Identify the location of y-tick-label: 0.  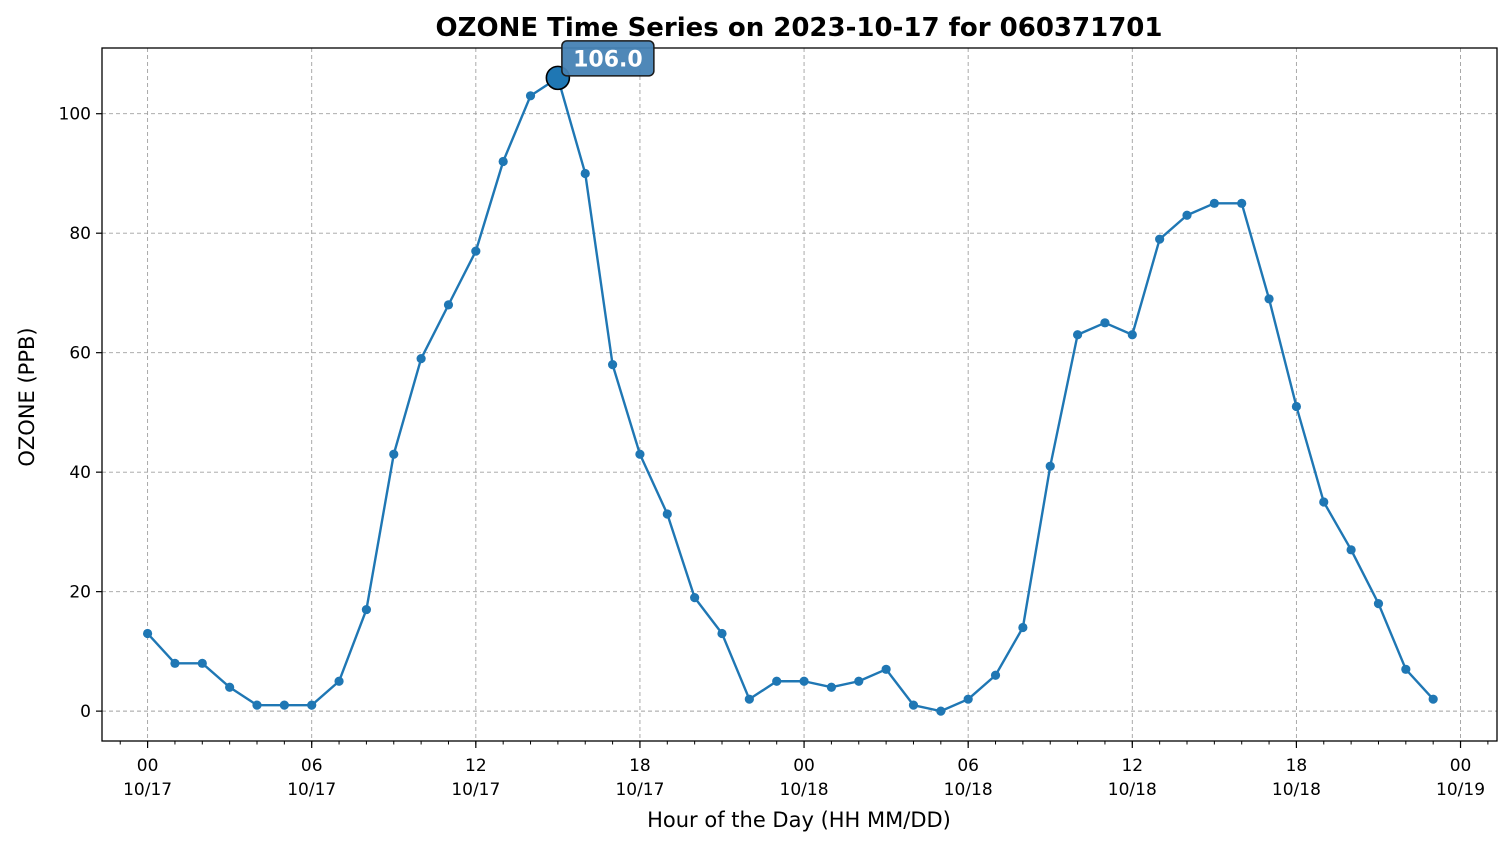
(85, 712).